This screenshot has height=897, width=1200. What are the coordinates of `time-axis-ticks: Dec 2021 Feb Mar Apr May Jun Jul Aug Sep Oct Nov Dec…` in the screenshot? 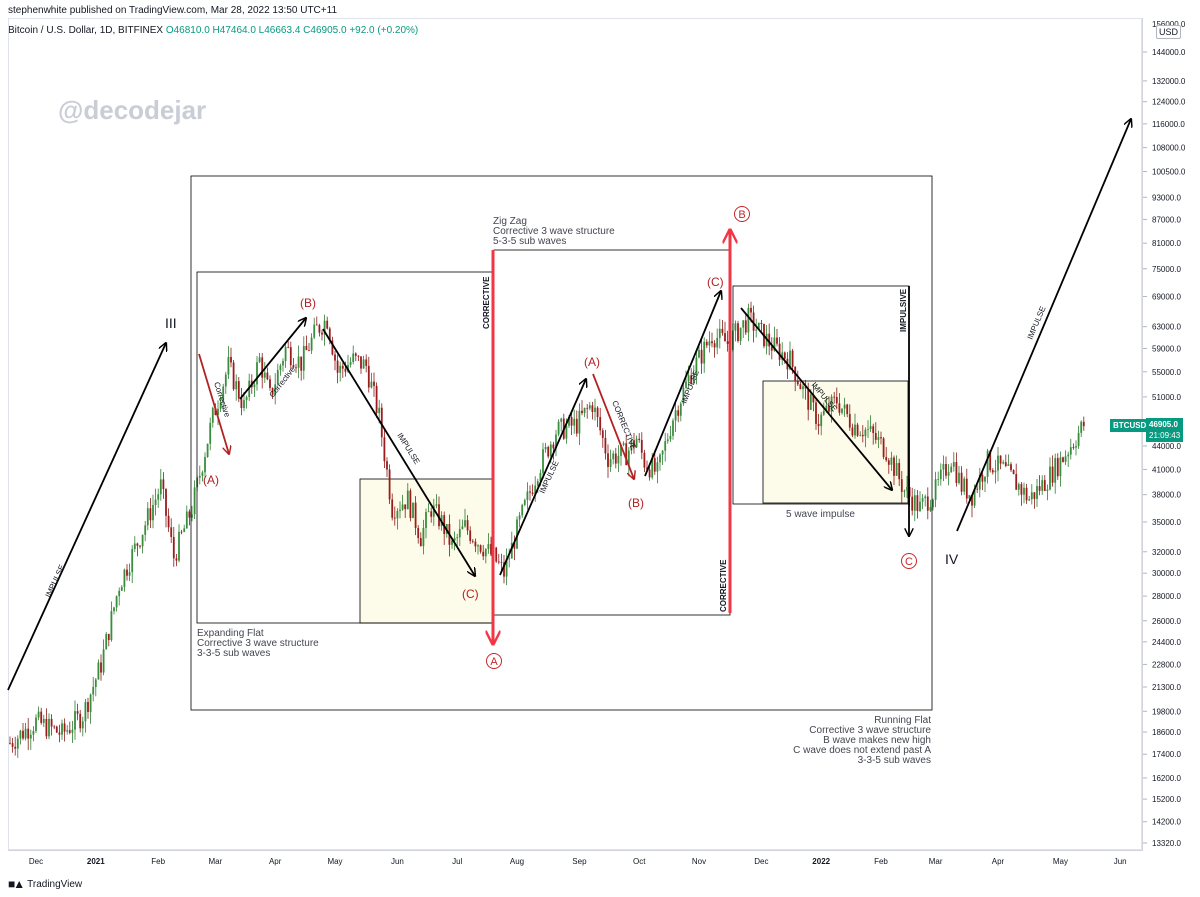 It's located at (578, 861).